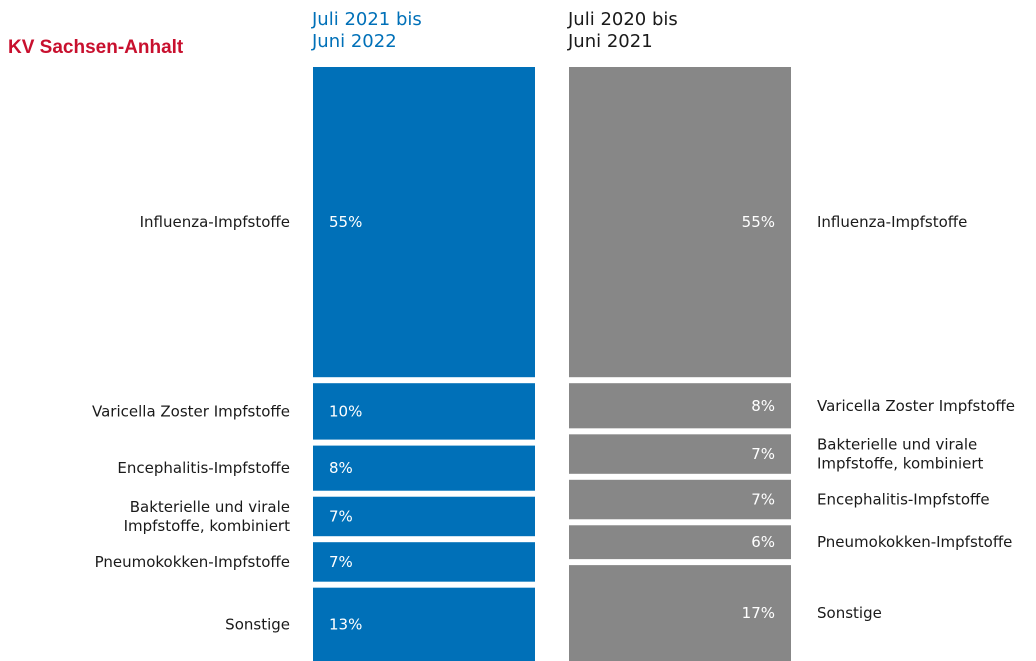 This screenshot has width=1036, height=661. What do you see at coordinates (424, 468) in the screenshot?
I see `bar-segment-current-encephalitis-impfstoffe` at bounding box center [424, 468].